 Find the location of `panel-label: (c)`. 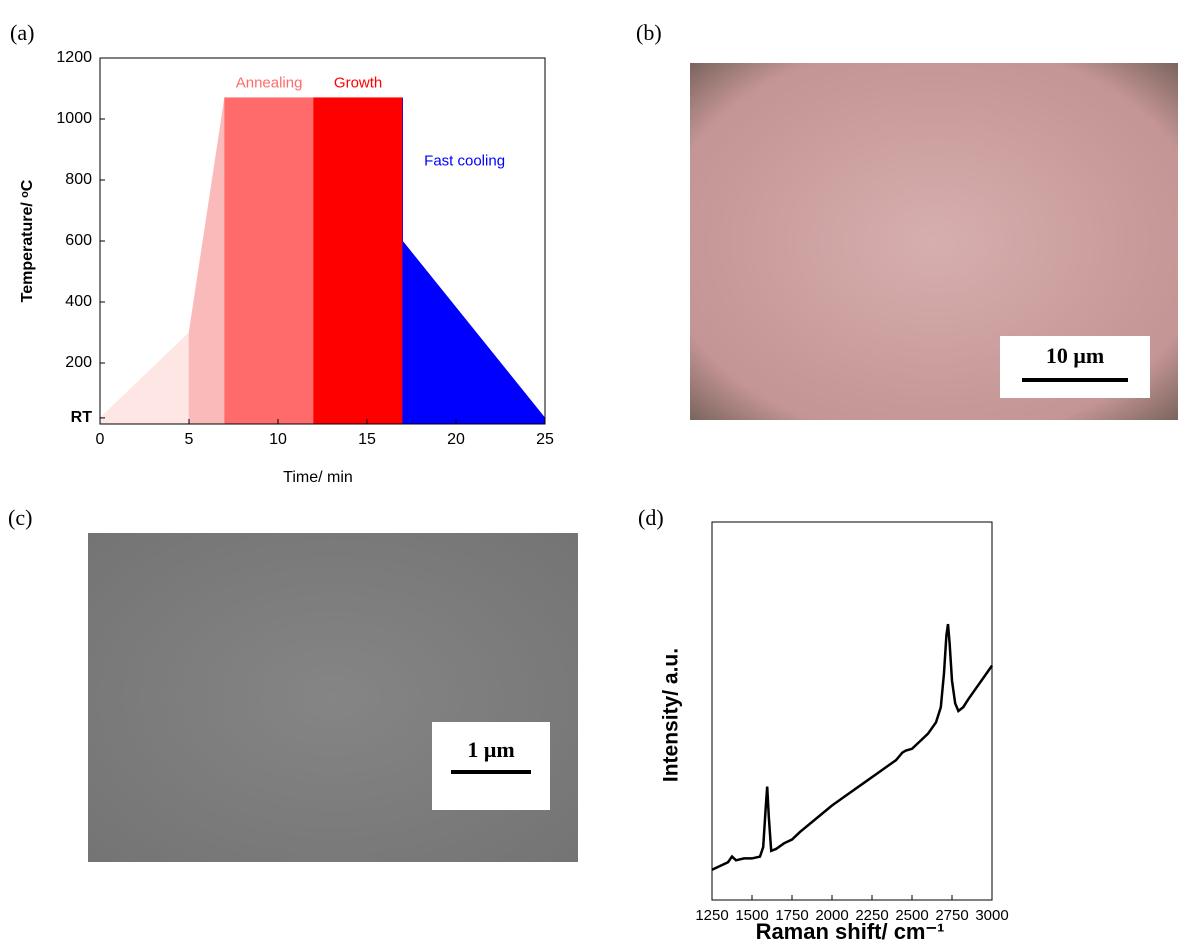

panel-label: (c) is located at coordinates (20, 517).